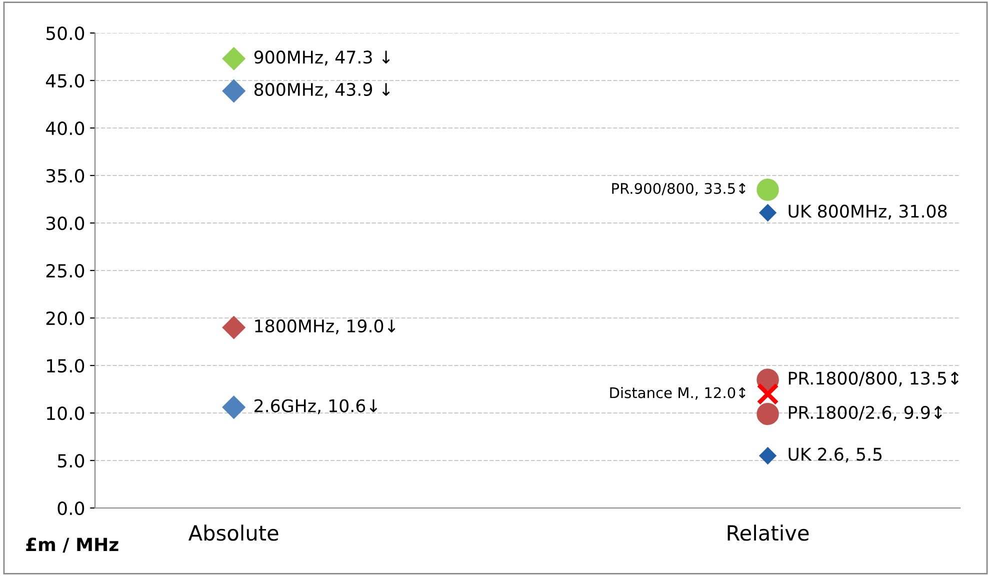 This screenshot has width=991, height=576. Describe the element at coordinates (65, 271) in the screenshot. I see `y-tick-label: 25.0` at that location.